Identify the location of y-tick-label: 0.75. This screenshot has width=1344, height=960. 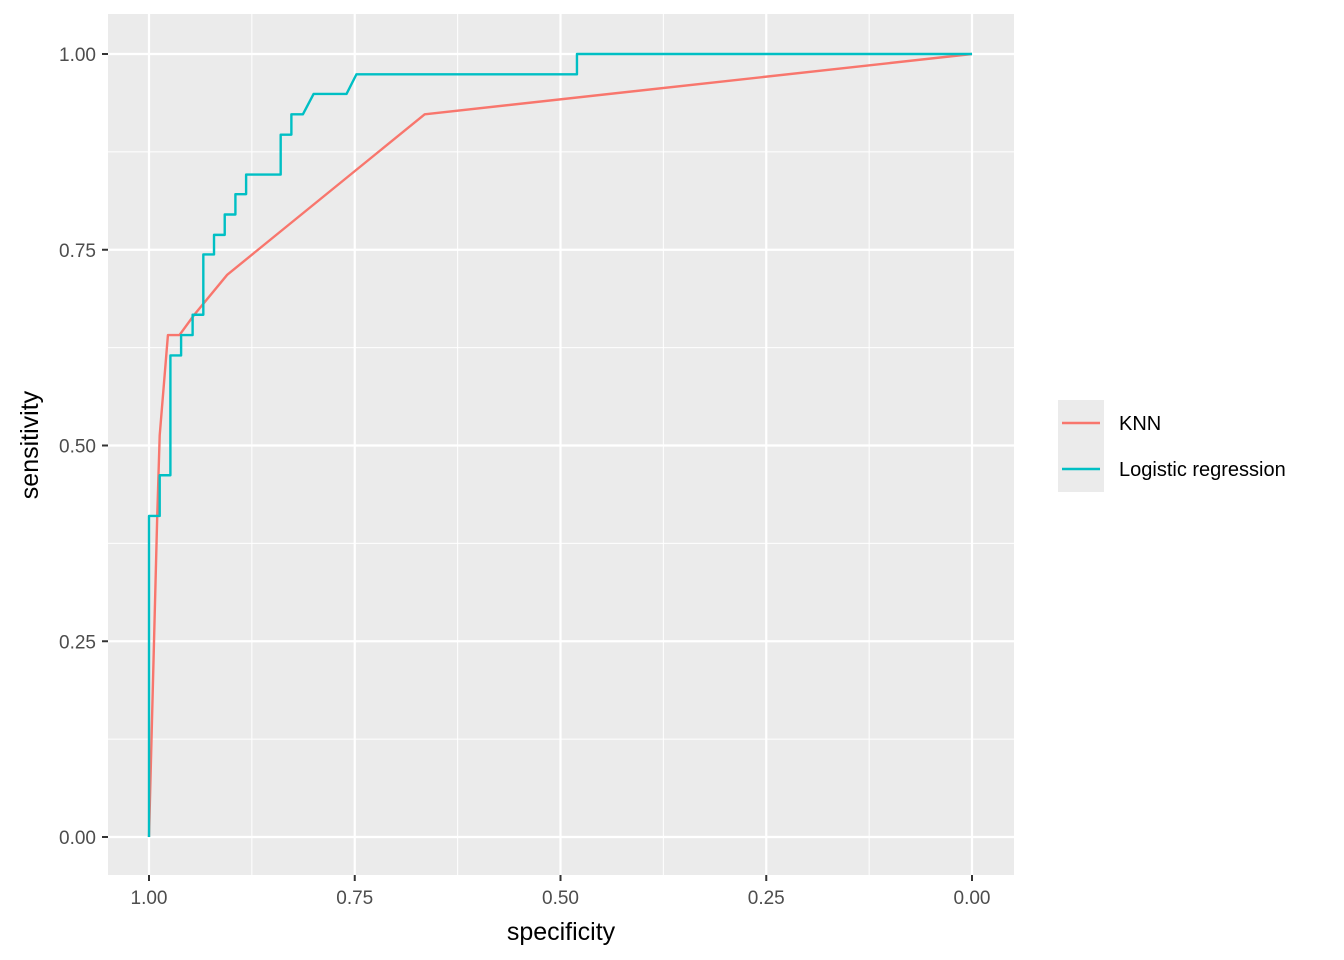
(77, 251).